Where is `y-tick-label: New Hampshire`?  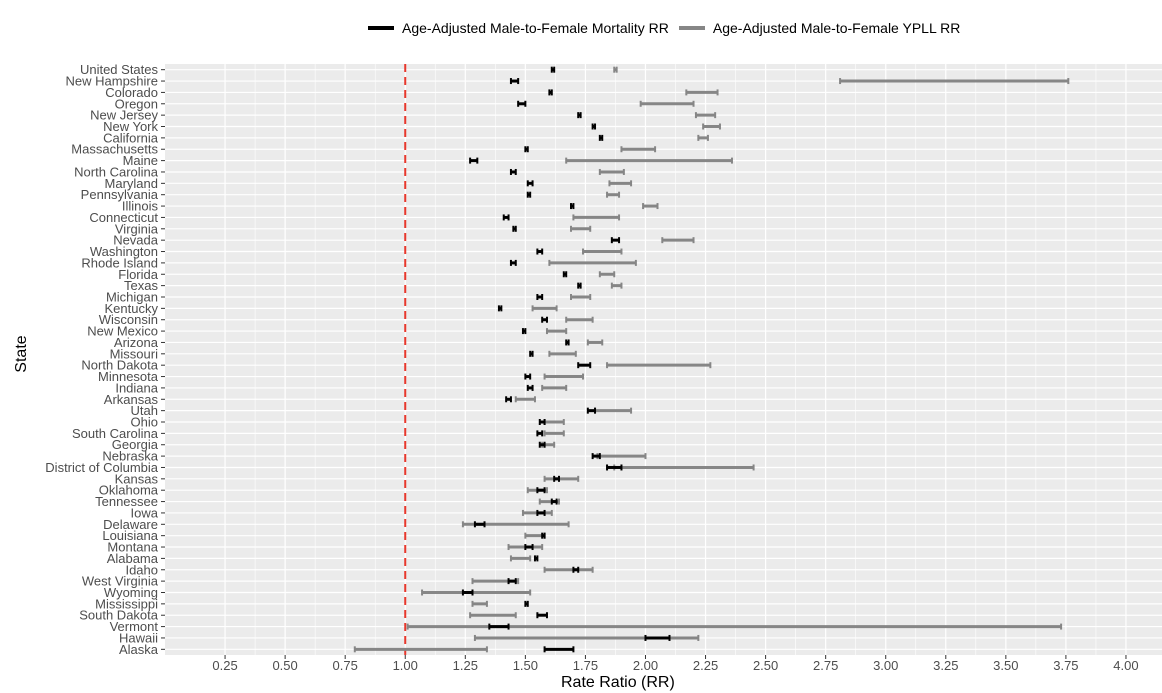 y-tick-label: New Hampshire is located at coordinates (112, 81).